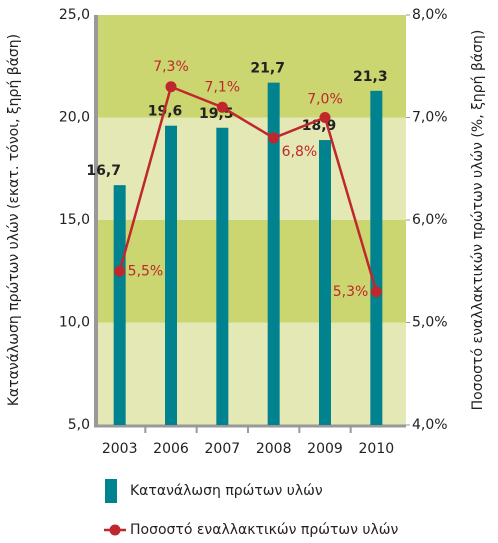 The image size is (498, 543). What do you see at coordinates (226, 491) in the screenshot?
I see `legend-label: Κατανάλωση πρώτων υλών` at bounding box center [226, 491].